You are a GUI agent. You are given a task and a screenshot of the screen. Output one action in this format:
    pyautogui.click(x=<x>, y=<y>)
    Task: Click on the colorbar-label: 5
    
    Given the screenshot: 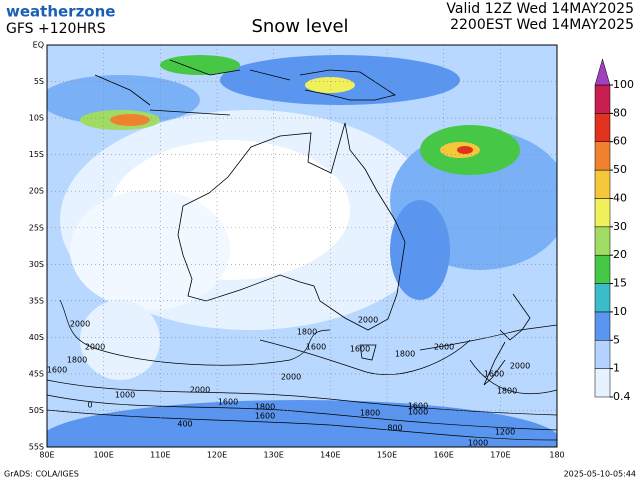 What is the action you would take?
    pyautogui.click(x=616, y=339)
    